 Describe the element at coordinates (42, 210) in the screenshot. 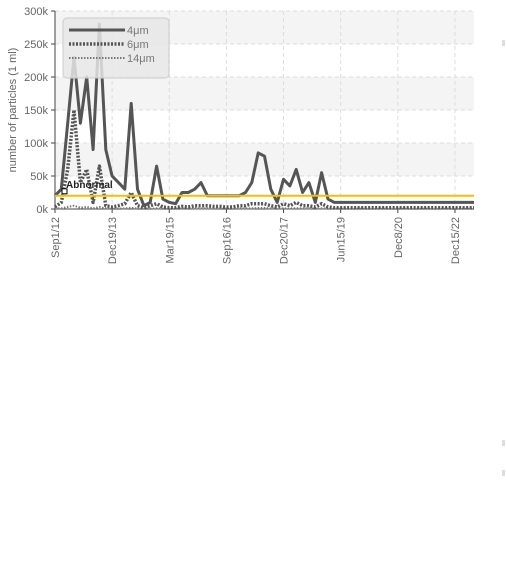

I see `y-tick-label: 0k` at that location.